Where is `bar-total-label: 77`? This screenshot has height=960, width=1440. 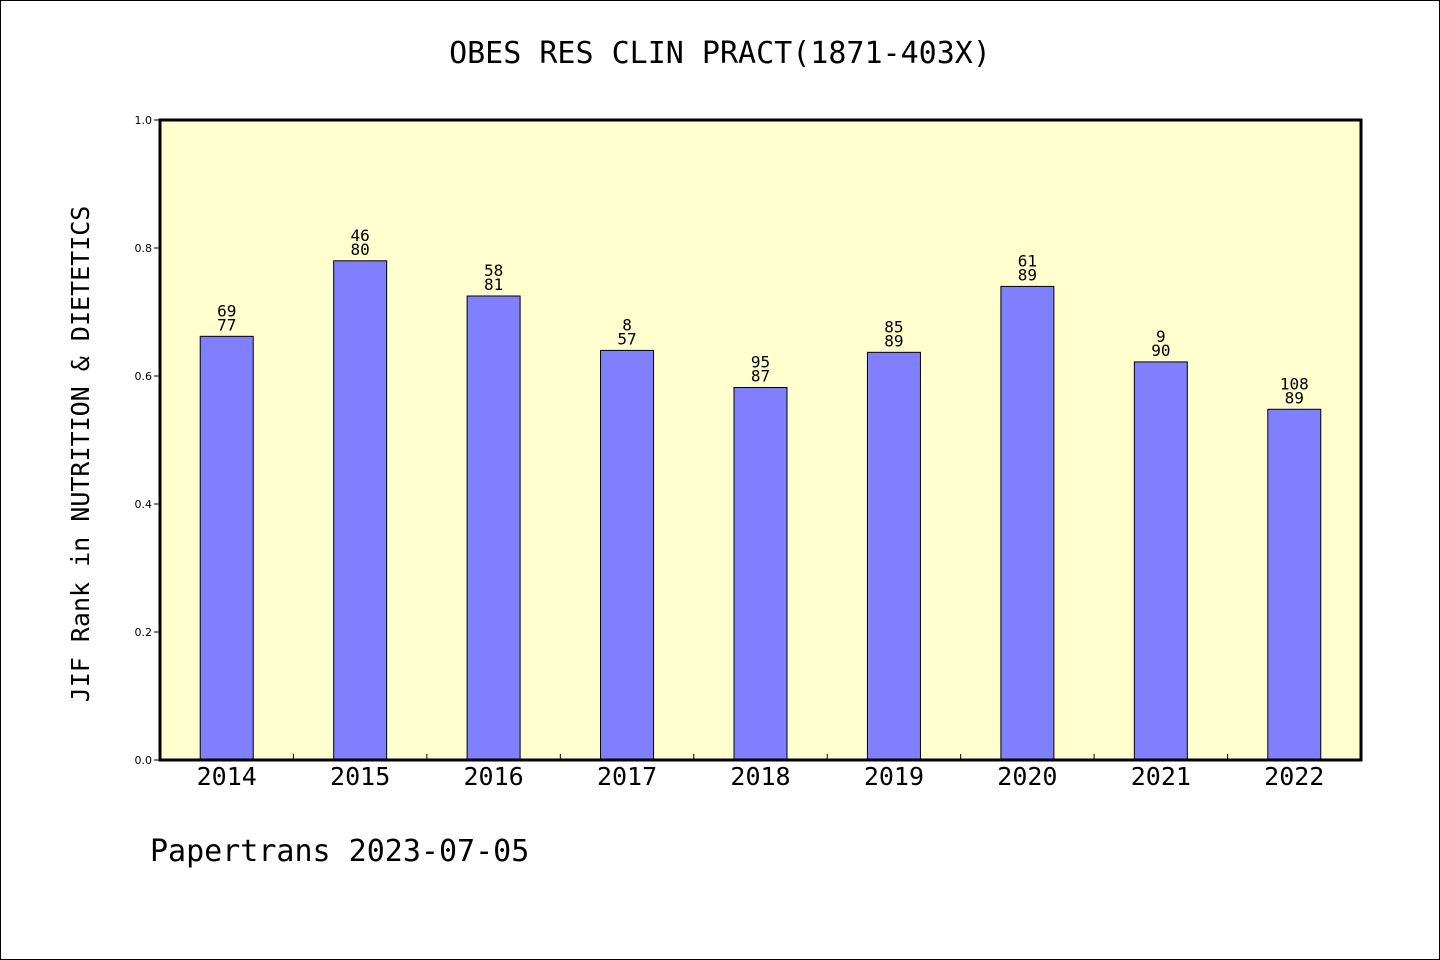
bar-total-label: 77 is located at coordinates (226, 324).